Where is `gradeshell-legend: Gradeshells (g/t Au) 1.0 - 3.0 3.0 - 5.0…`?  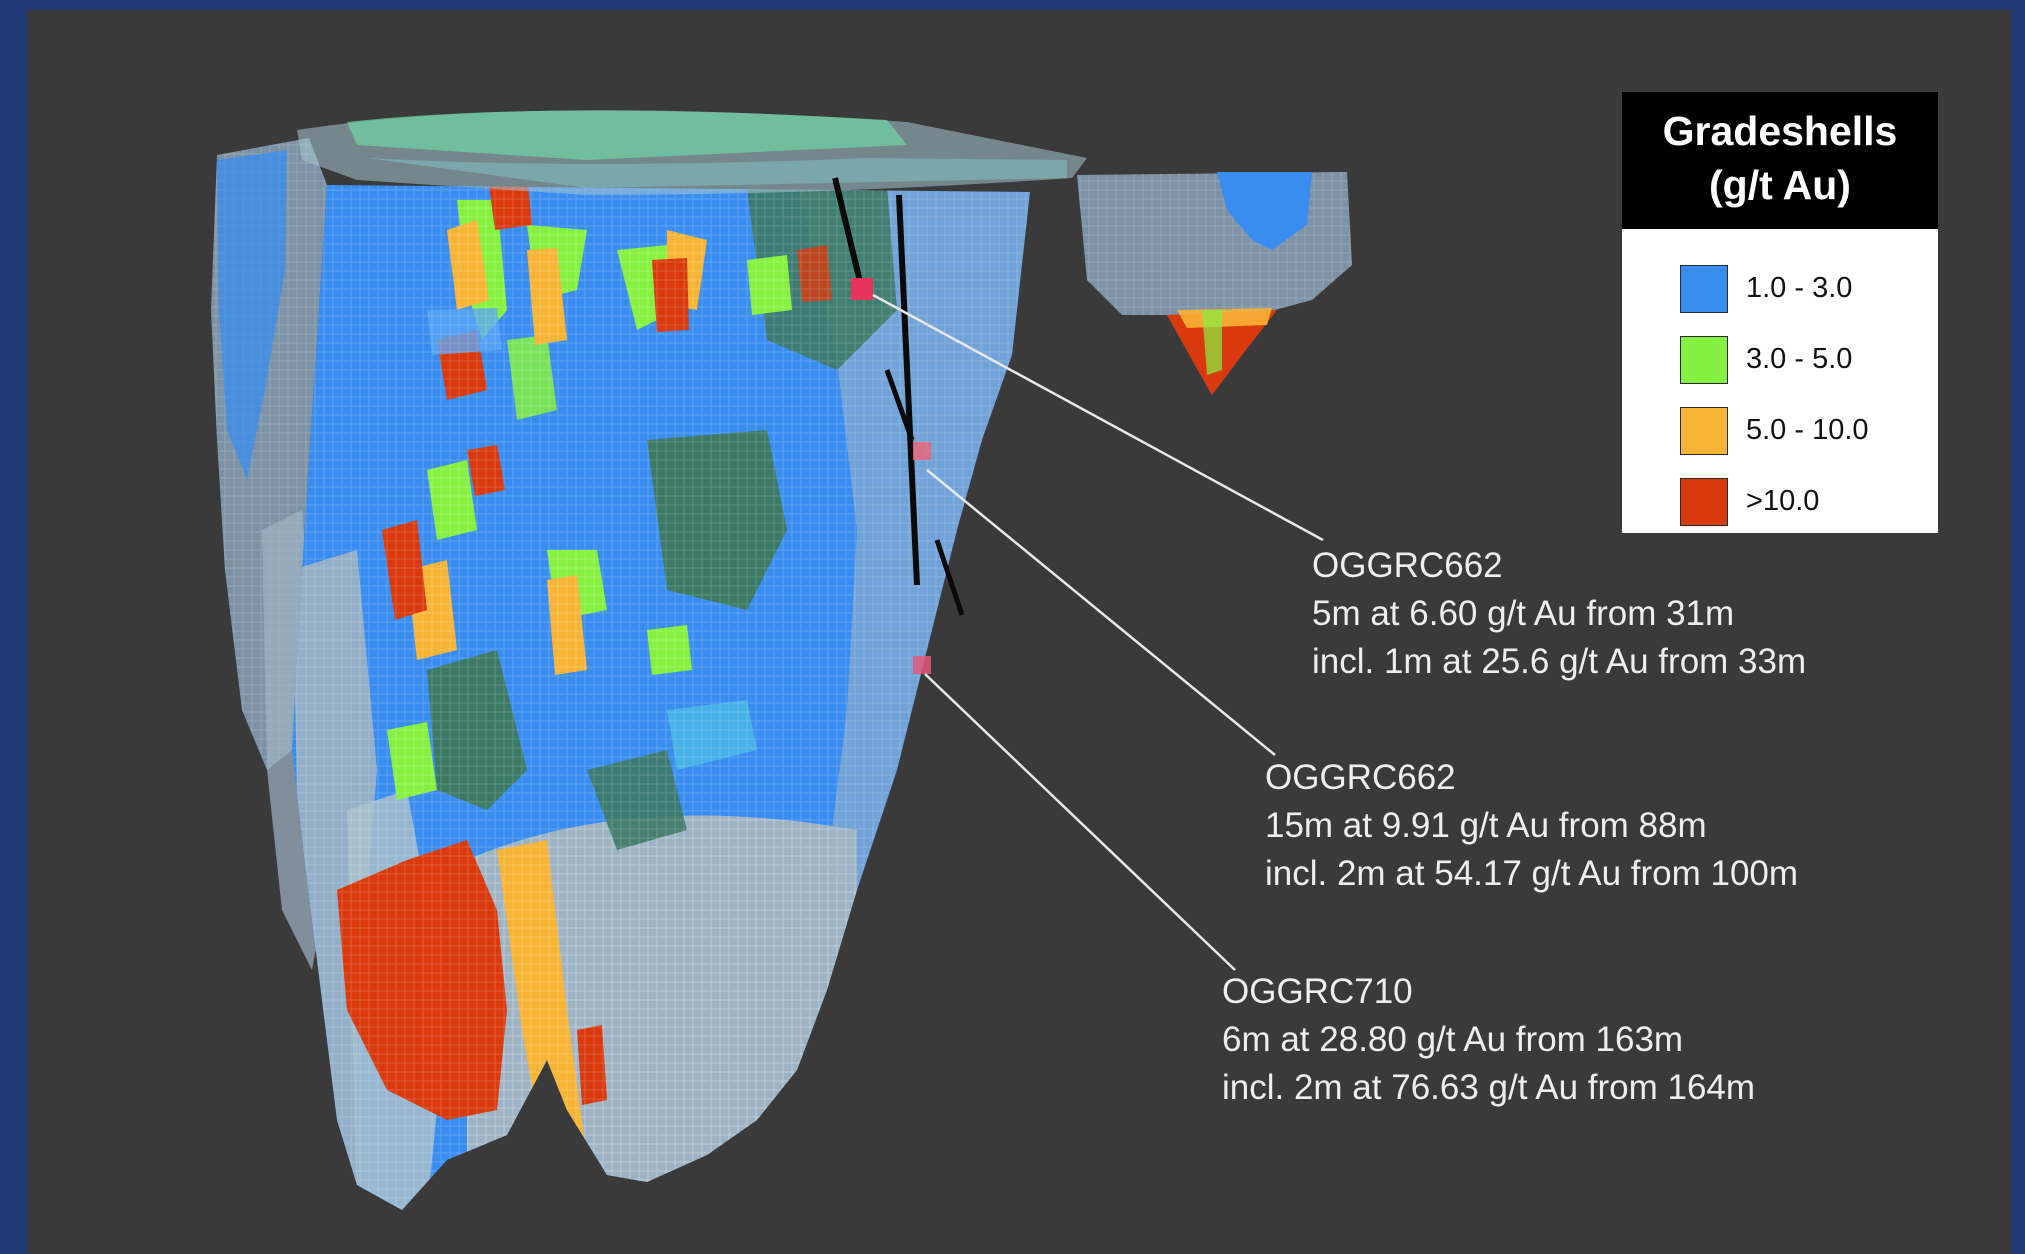 gradeshell-legend: Gradeshells (g/t Au) 1.0 - 3.0 3.0 - 5.0… is located at coordinates (1780, 312).